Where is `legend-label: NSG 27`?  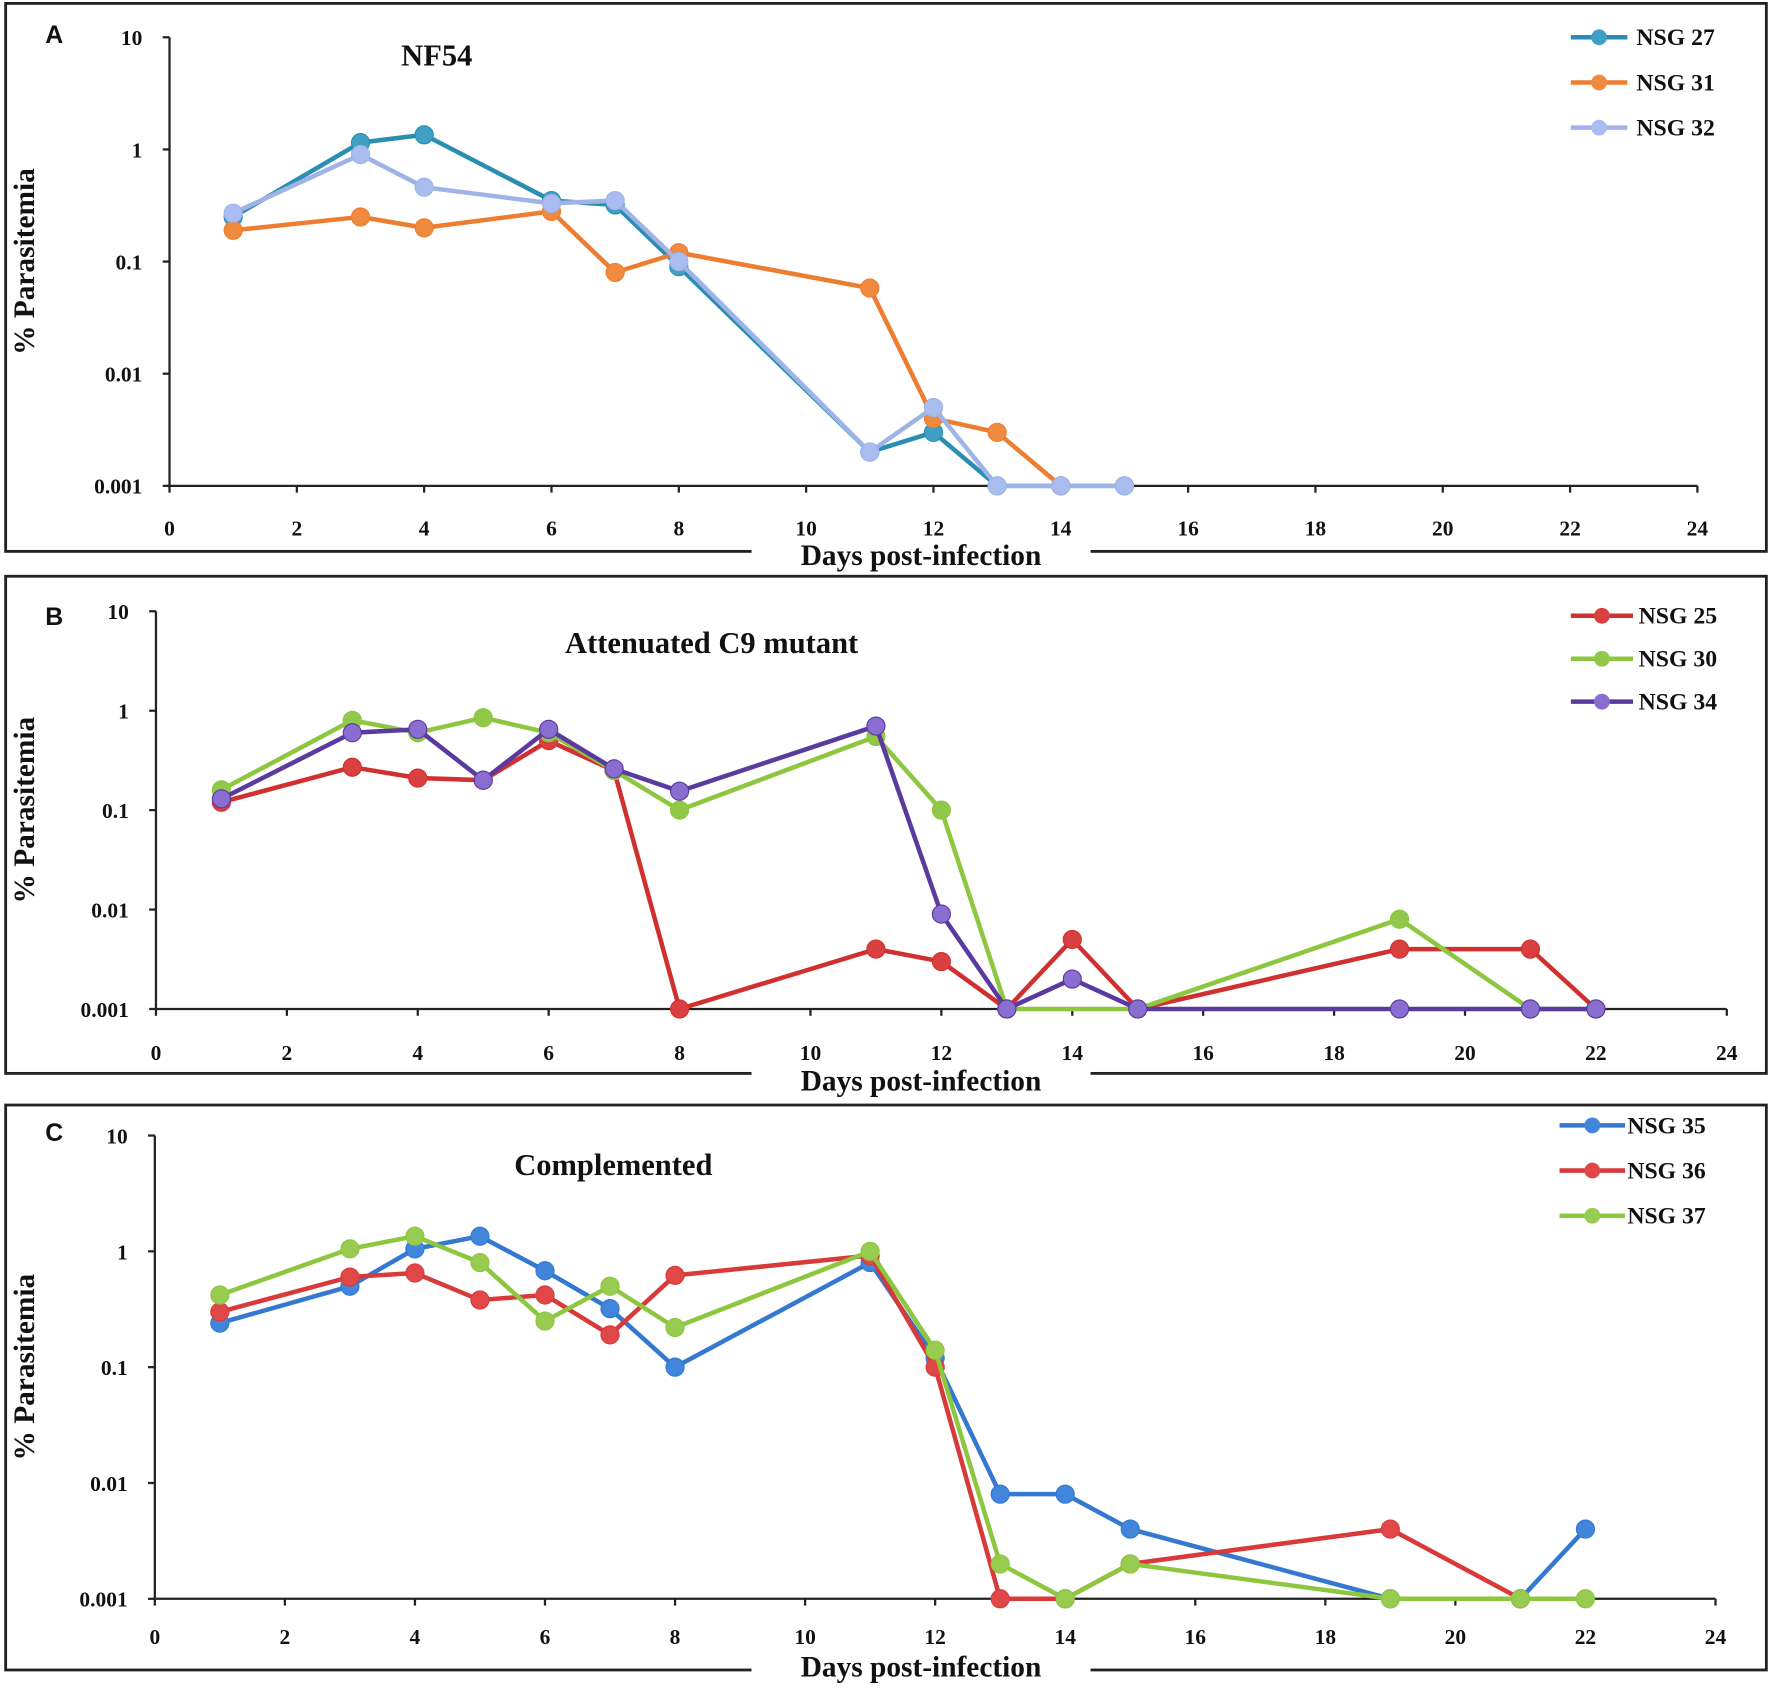
legend-label: NSG 27 is located at coordinates (1675, 38).